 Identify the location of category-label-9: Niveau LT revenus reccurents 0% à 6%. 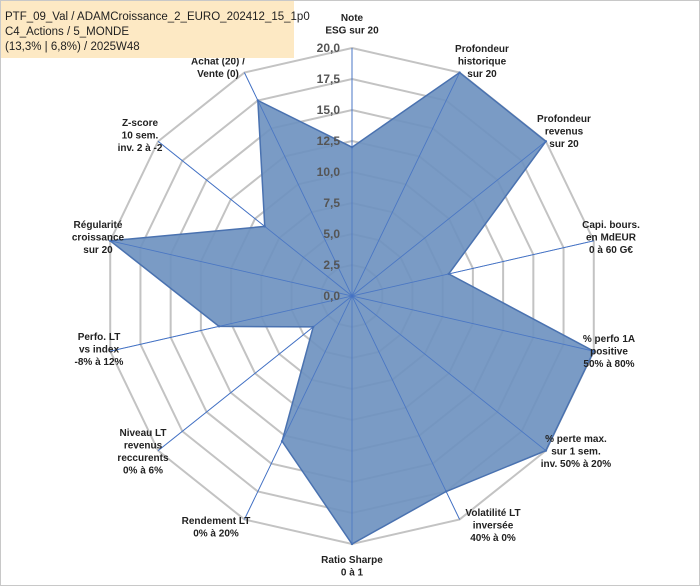
(143, 452).